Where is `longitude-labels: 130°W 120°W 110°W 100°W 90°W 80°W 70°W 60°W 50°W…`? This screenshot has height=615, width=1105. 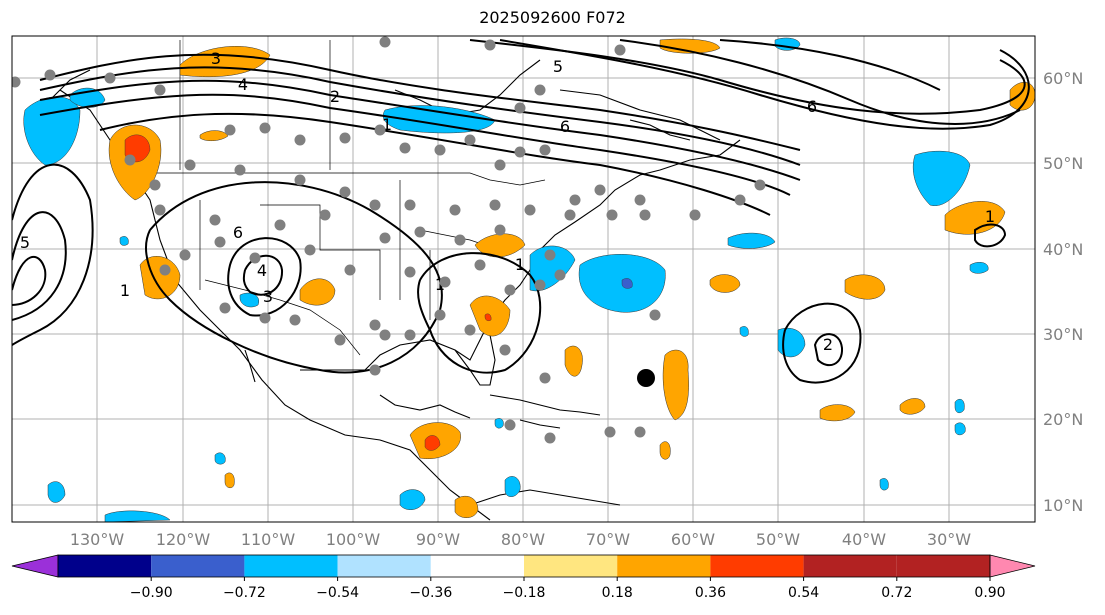
longitude-labels: 130°W 120°W 110°W 100°W 90°W 80°W 70°W 60°W 50°W… is located at coordinates (520, 539).